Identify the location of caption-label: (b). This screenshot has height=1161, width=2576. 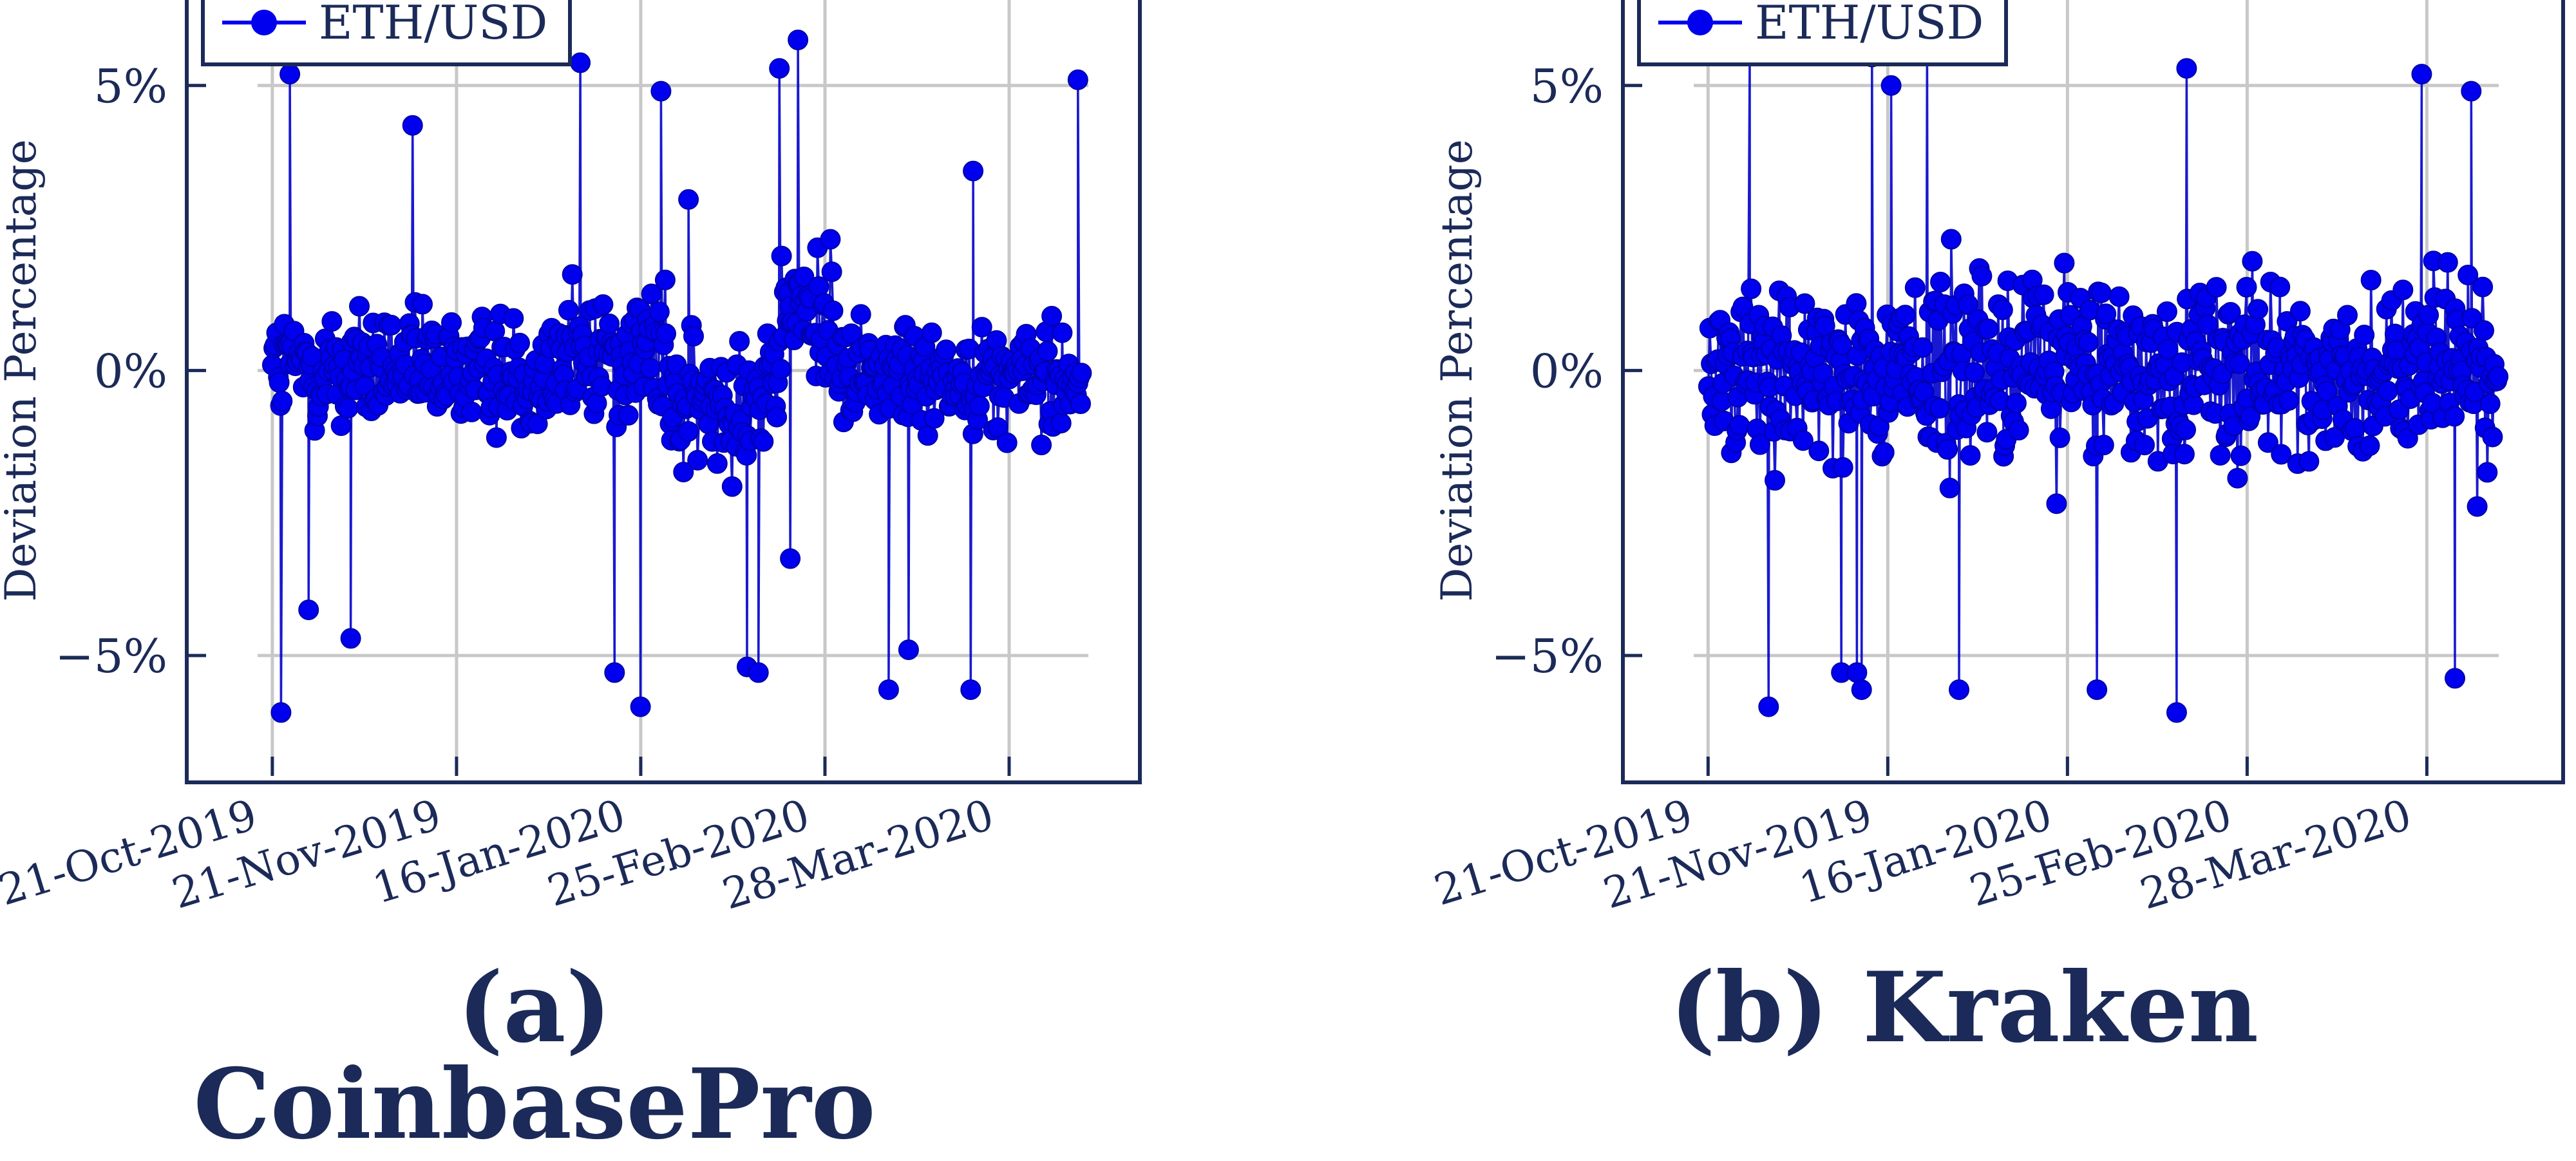
(1749, 1007).